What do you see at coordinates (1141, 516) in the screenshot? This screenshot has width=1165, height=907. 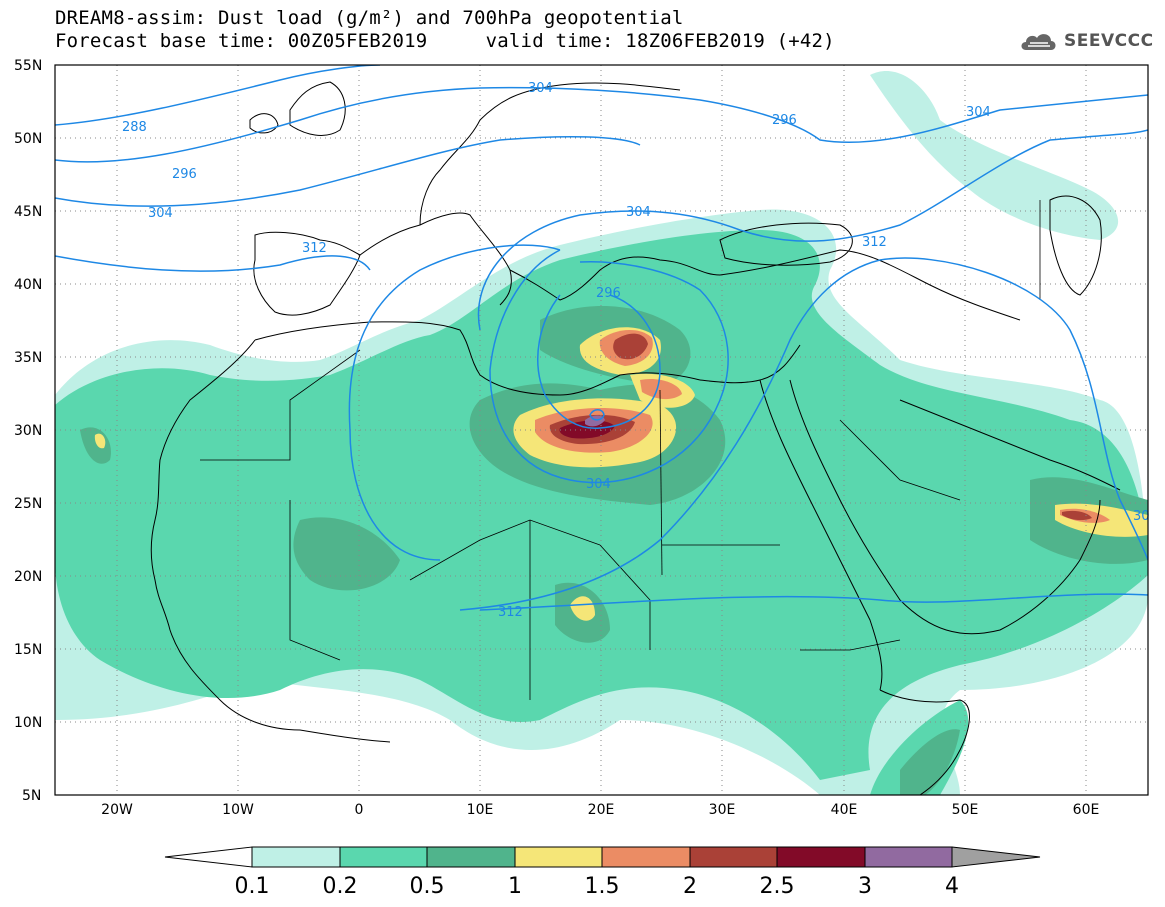 I see `contour-label: 30` at bounding box center [1141, 516].